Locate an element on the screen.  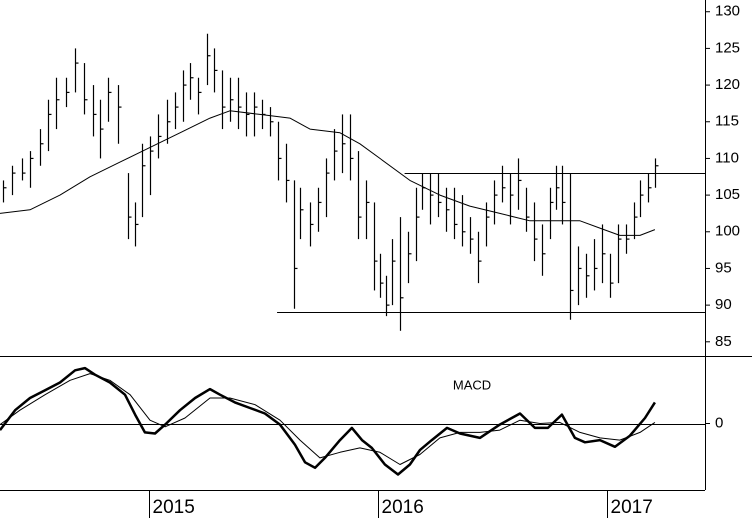
y-tick-label: 105 is located at coordinates (727, 194).